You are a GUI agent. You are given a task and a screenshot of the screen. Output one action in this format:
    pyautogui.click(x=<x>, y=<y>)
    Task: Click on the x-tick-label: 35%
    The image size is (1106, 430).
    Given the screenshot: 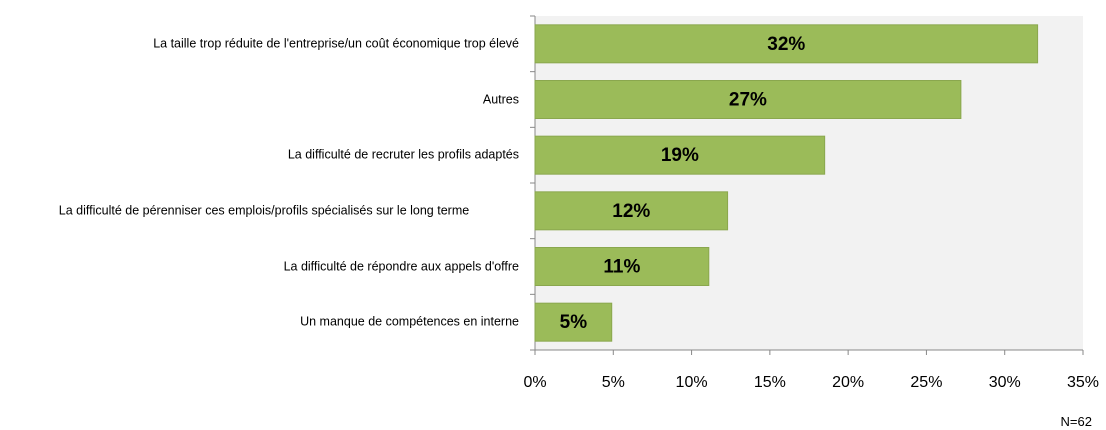 What is the action you would take?
    pyautogui.click(x=1083, y=382)
    